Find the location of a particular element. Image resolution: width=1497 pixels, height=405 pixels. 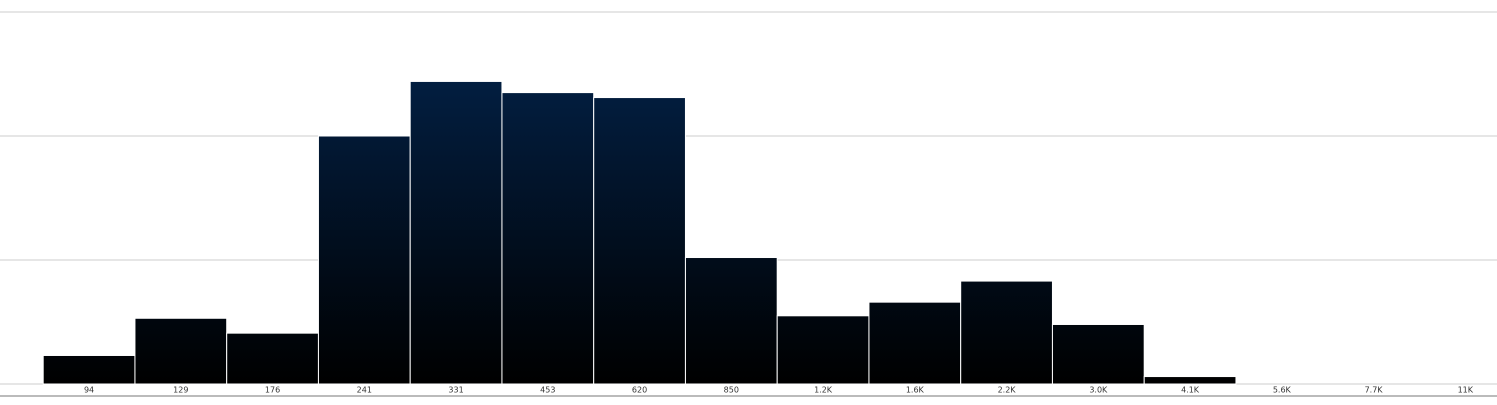

x-tick-label: 1.2K is located at coordinates (823, 390).